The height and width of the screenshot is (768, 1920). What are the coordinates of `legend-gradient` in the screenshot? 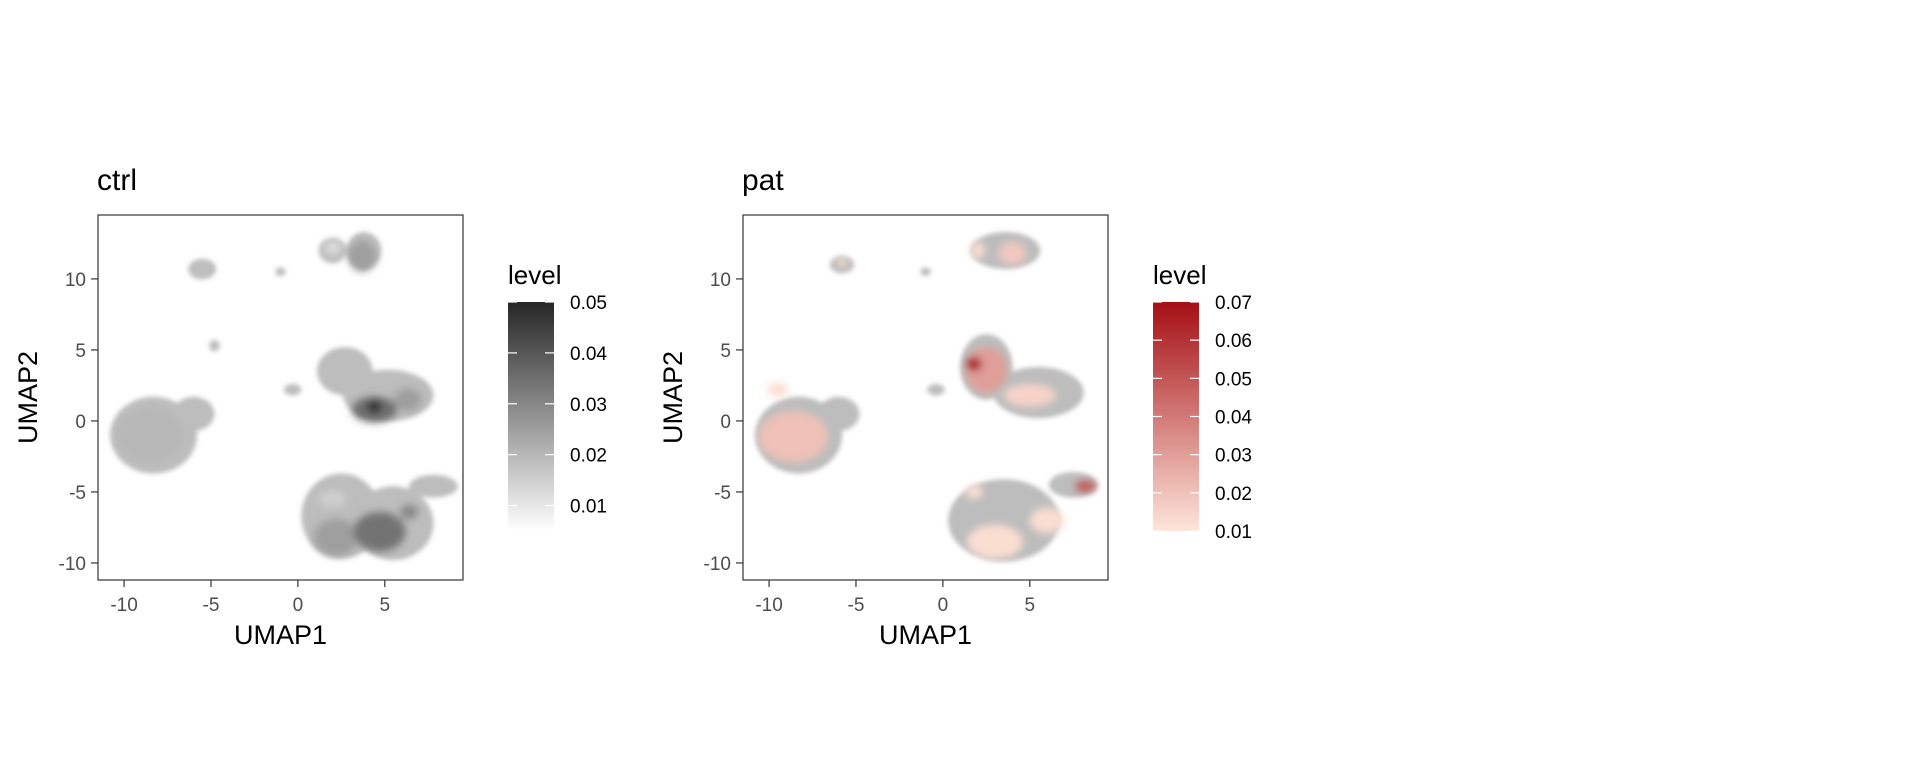 It's located at (531, 416).